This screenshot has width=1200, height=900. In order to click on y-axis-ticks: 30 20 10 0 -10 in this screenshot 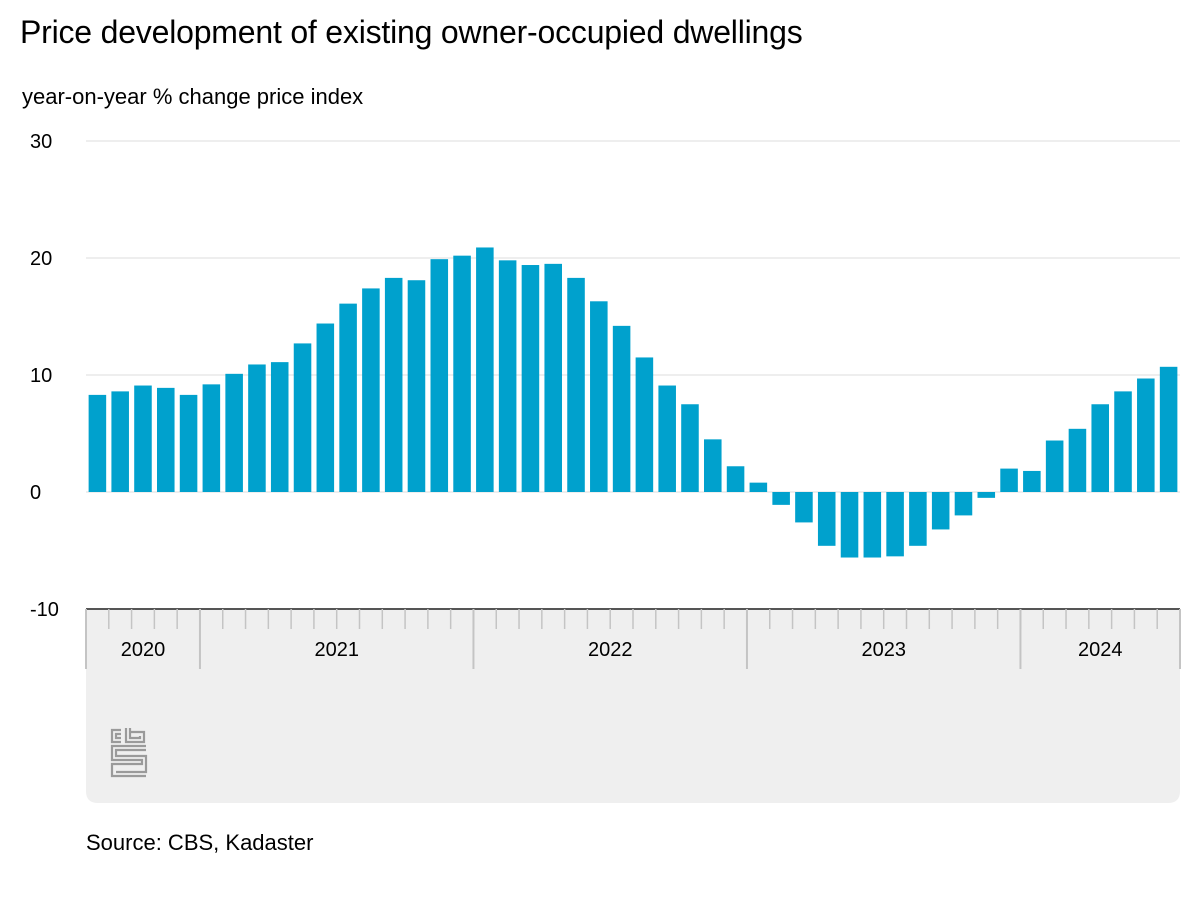, I will do `click(44, 376)`.